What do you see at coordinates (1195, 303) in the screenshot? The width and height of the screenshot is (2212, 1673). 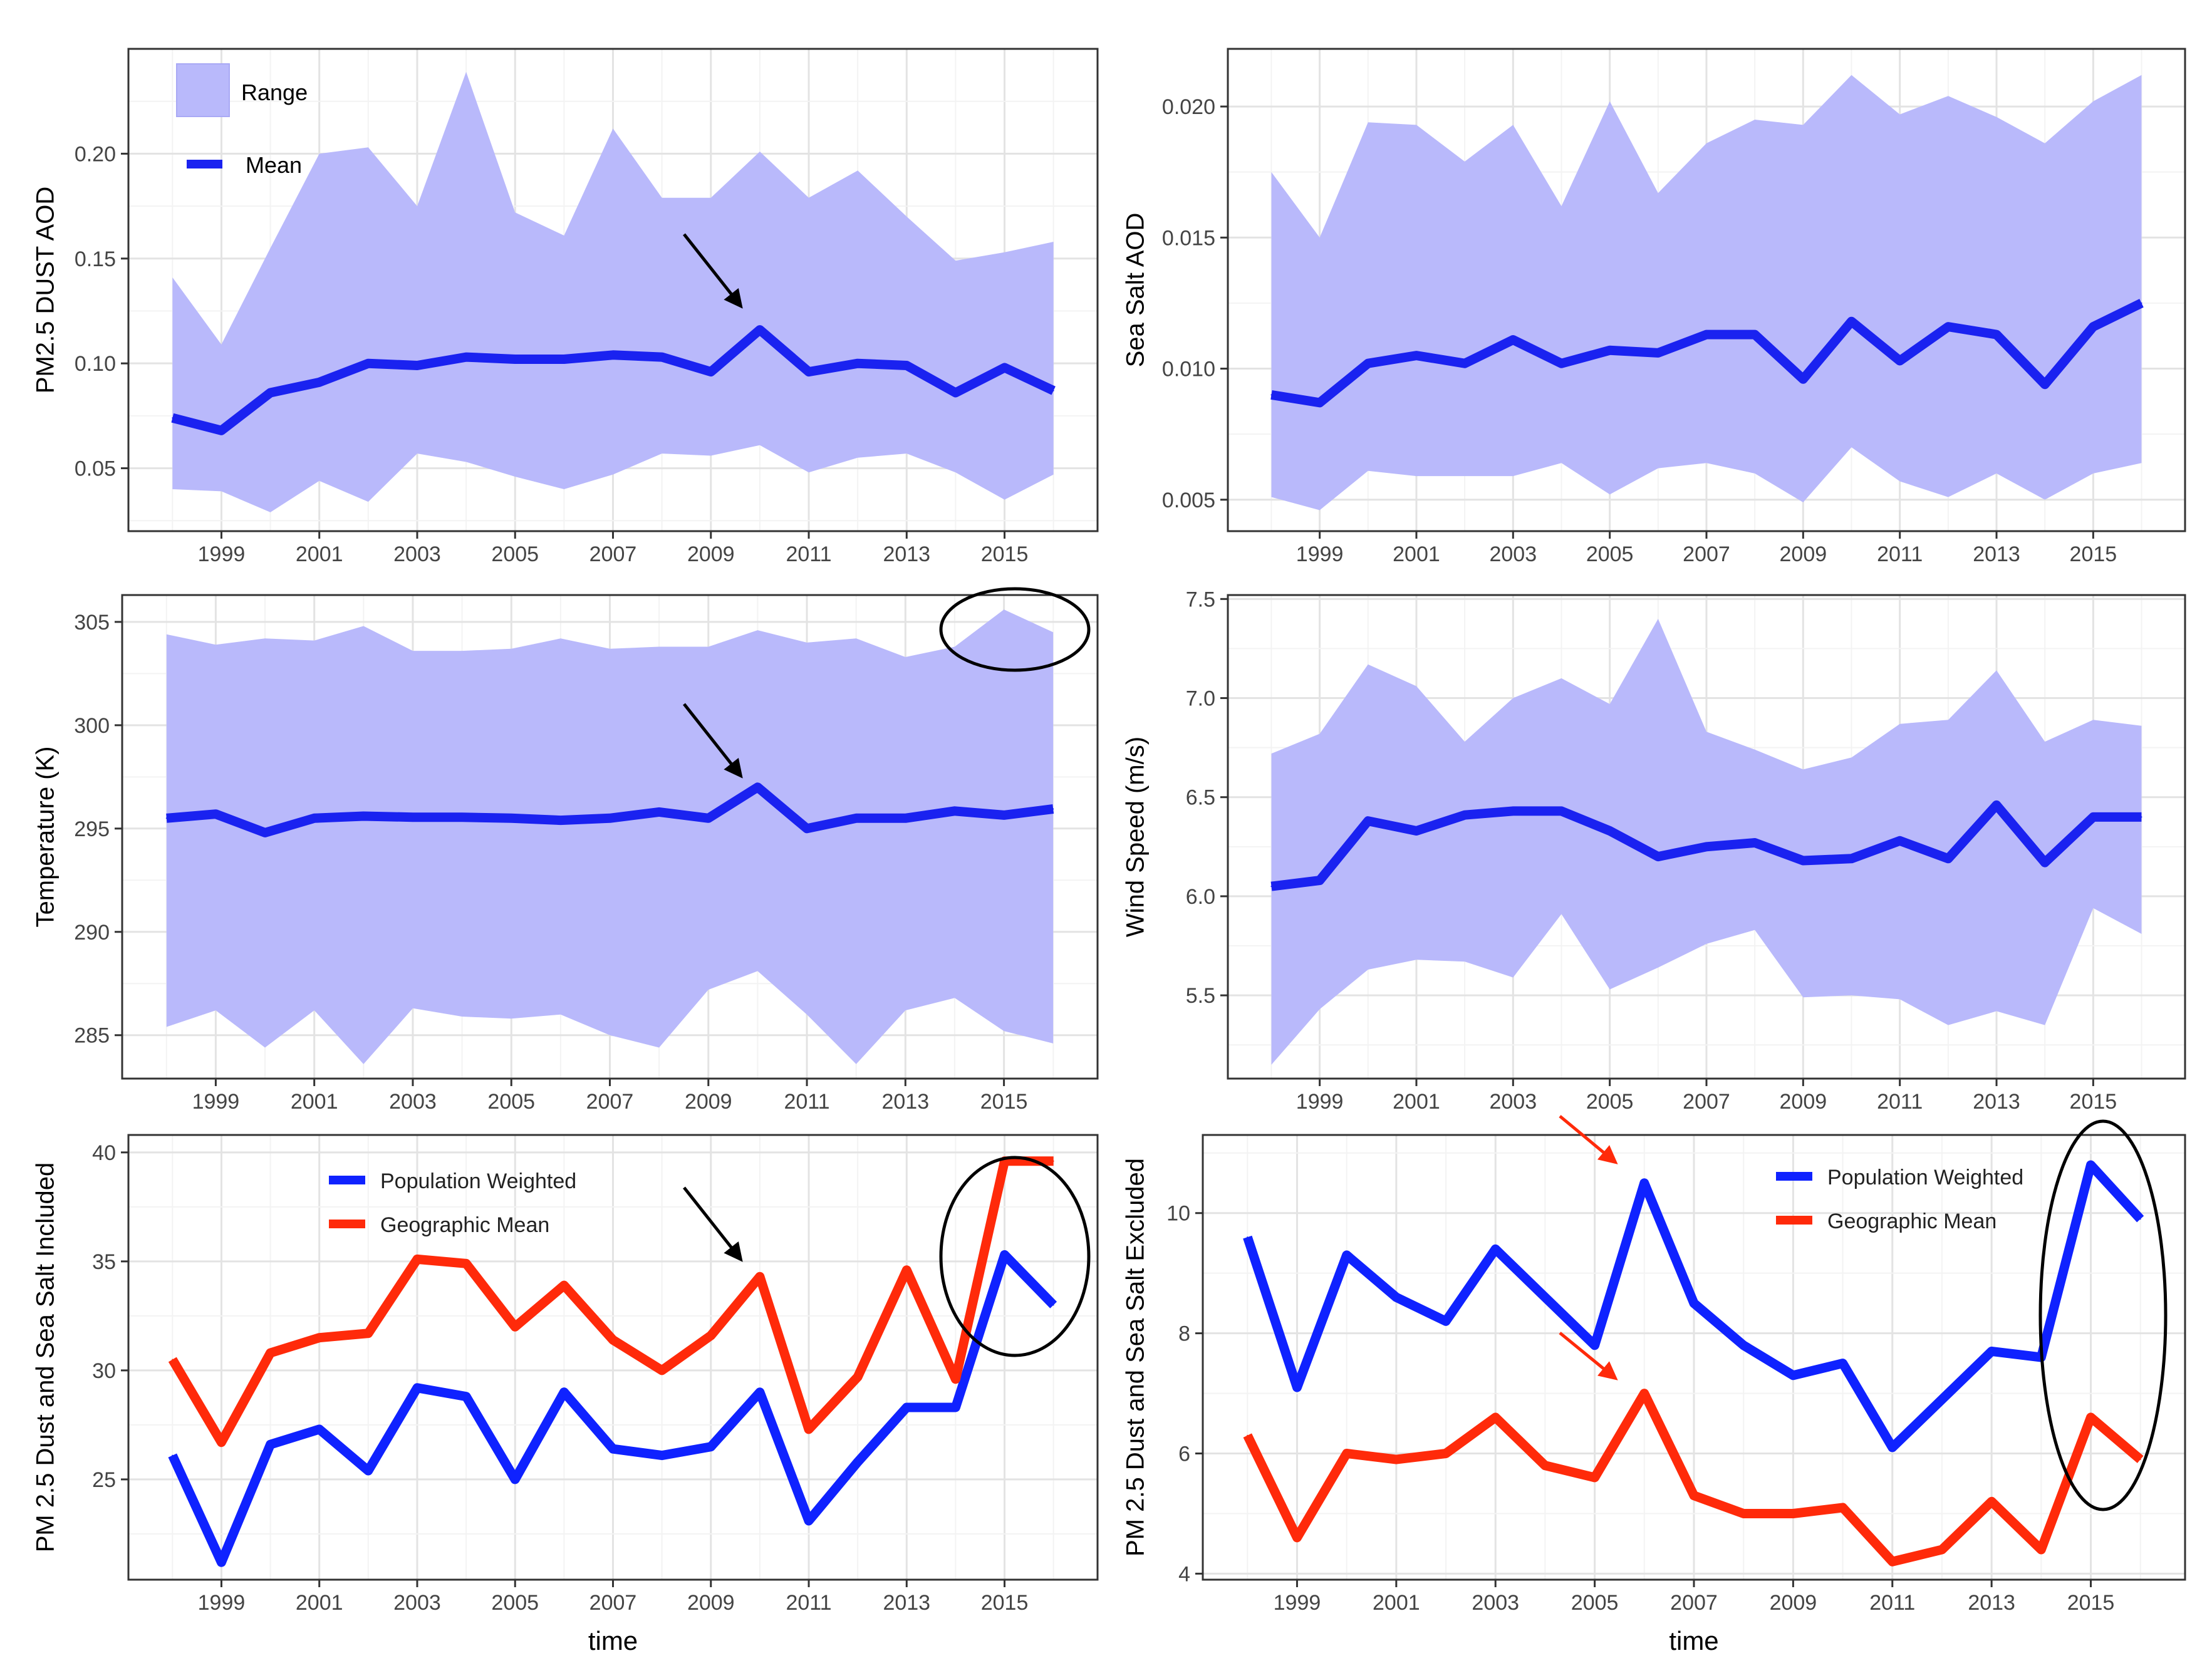 I see `y-axis: 0.005 0.010 0.015 0.020` at bounding box center [1195, 303].